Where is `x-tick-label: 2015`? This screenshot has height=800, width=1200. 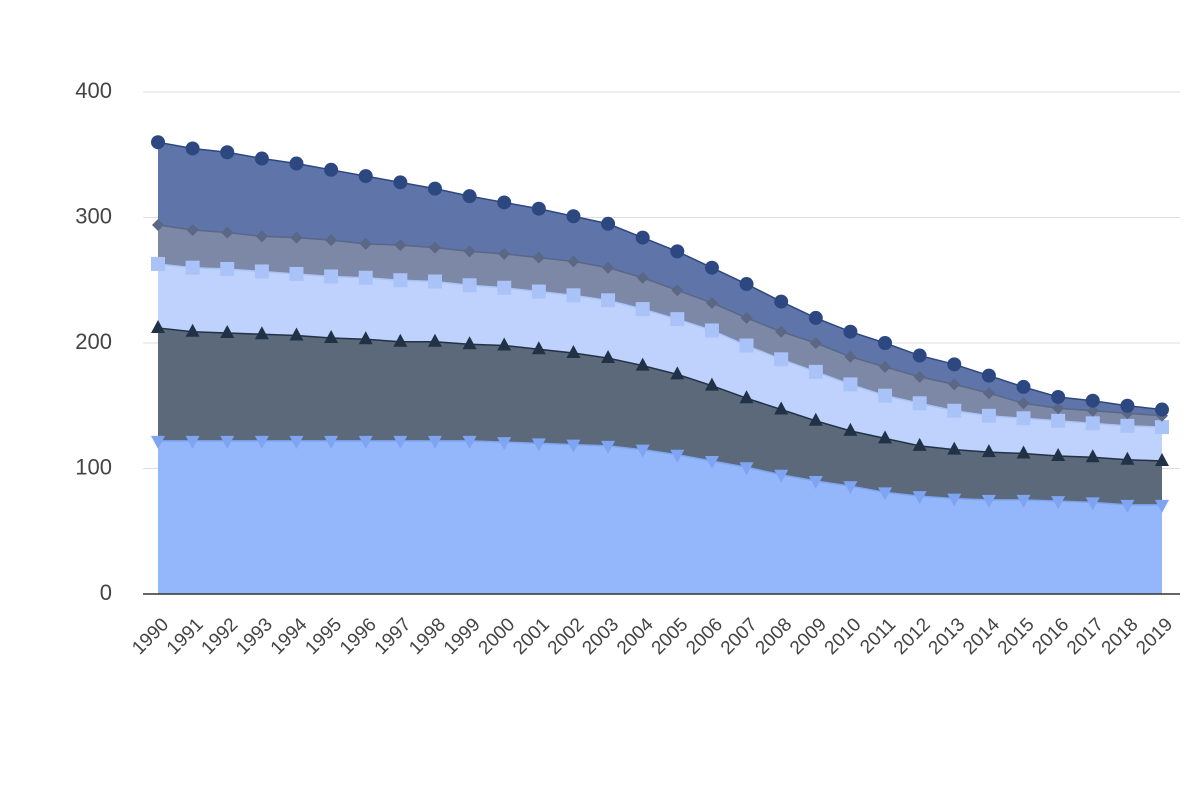 x-tick-label: 2015 is located at coordinates (1016, 636).